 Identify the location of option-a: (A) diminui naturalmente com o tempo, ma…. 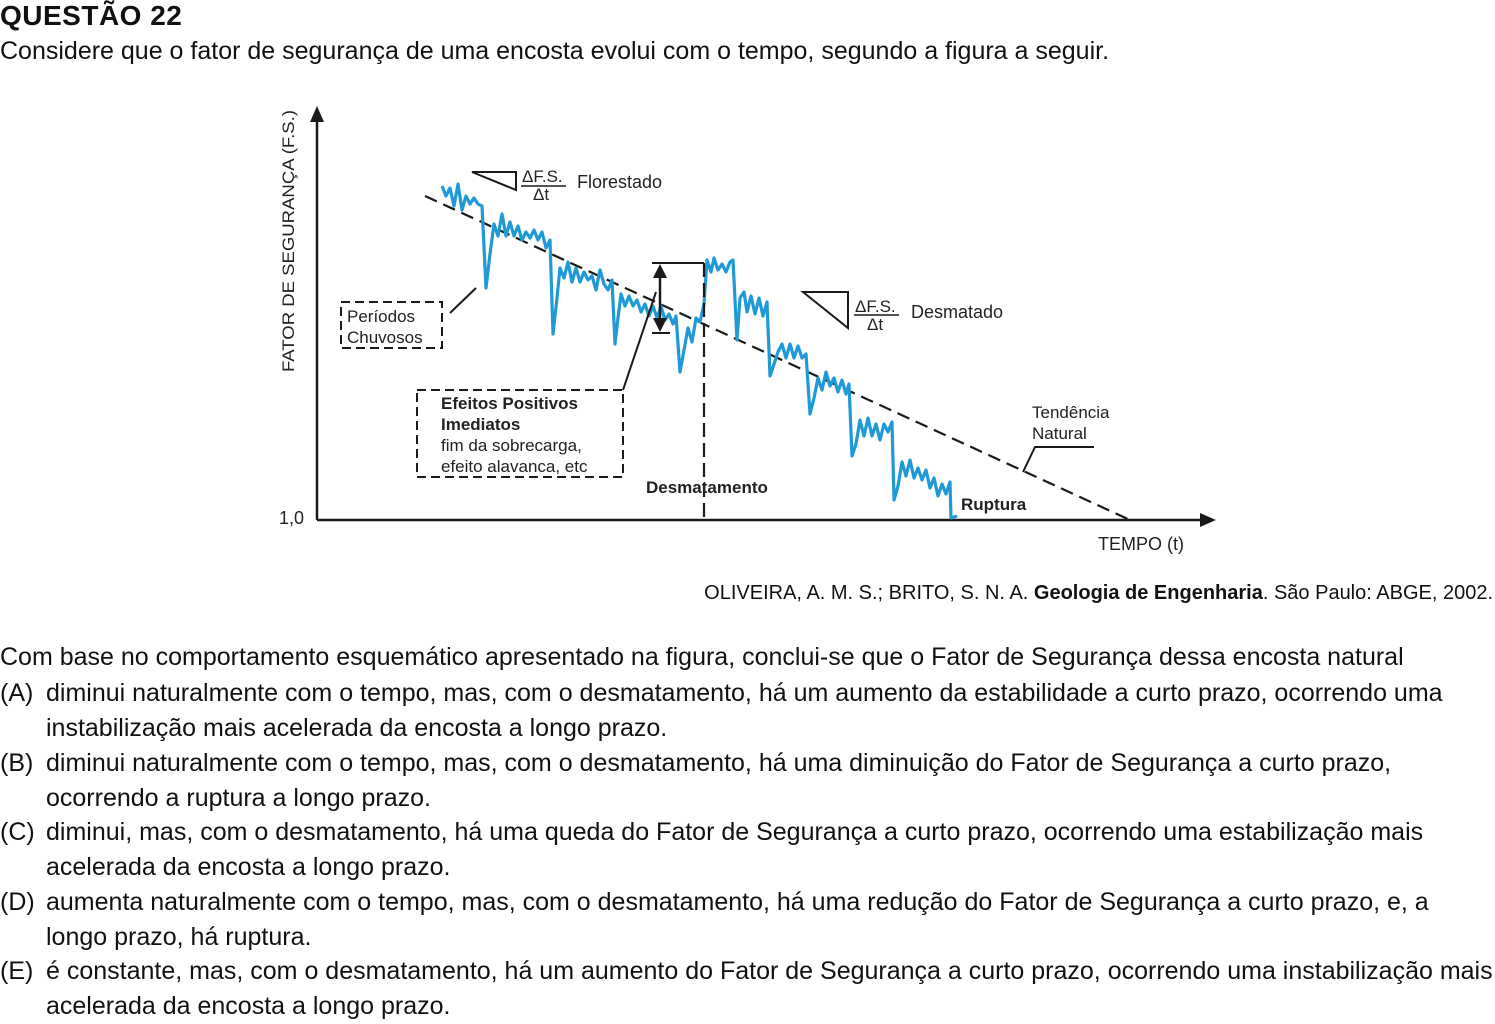
(747, 711).